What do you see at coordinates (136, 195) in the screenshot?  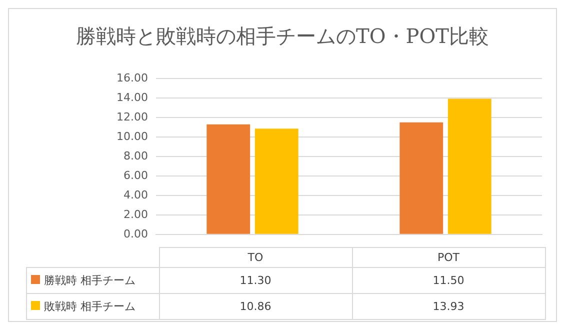 I see `y-tick-label: 4.00` at bounding box center [136, 195].